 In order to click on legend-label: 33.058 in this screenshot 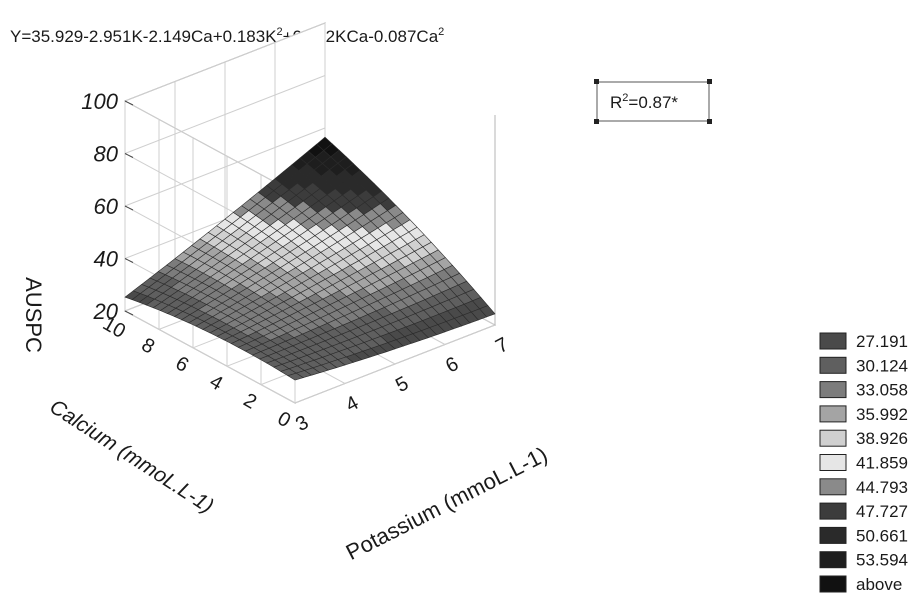, I will do `click(882, 390)`.